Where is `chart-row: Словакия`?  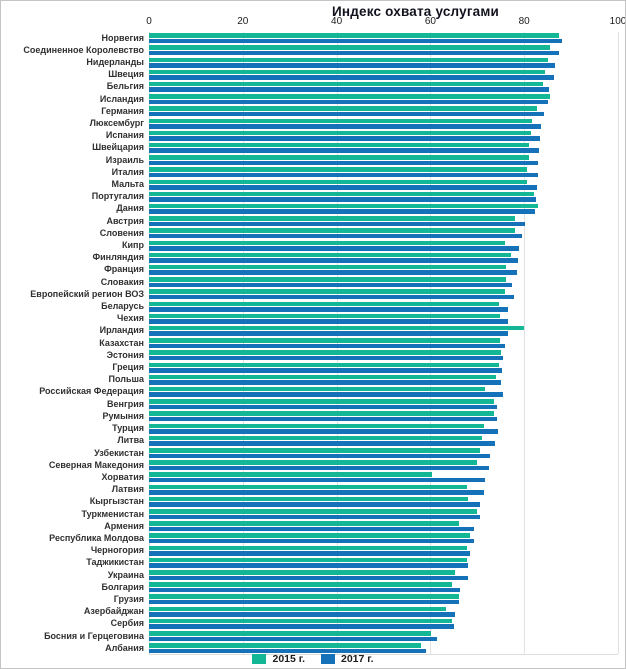
chart-row: Словакия is located at coordinates (313, 282).